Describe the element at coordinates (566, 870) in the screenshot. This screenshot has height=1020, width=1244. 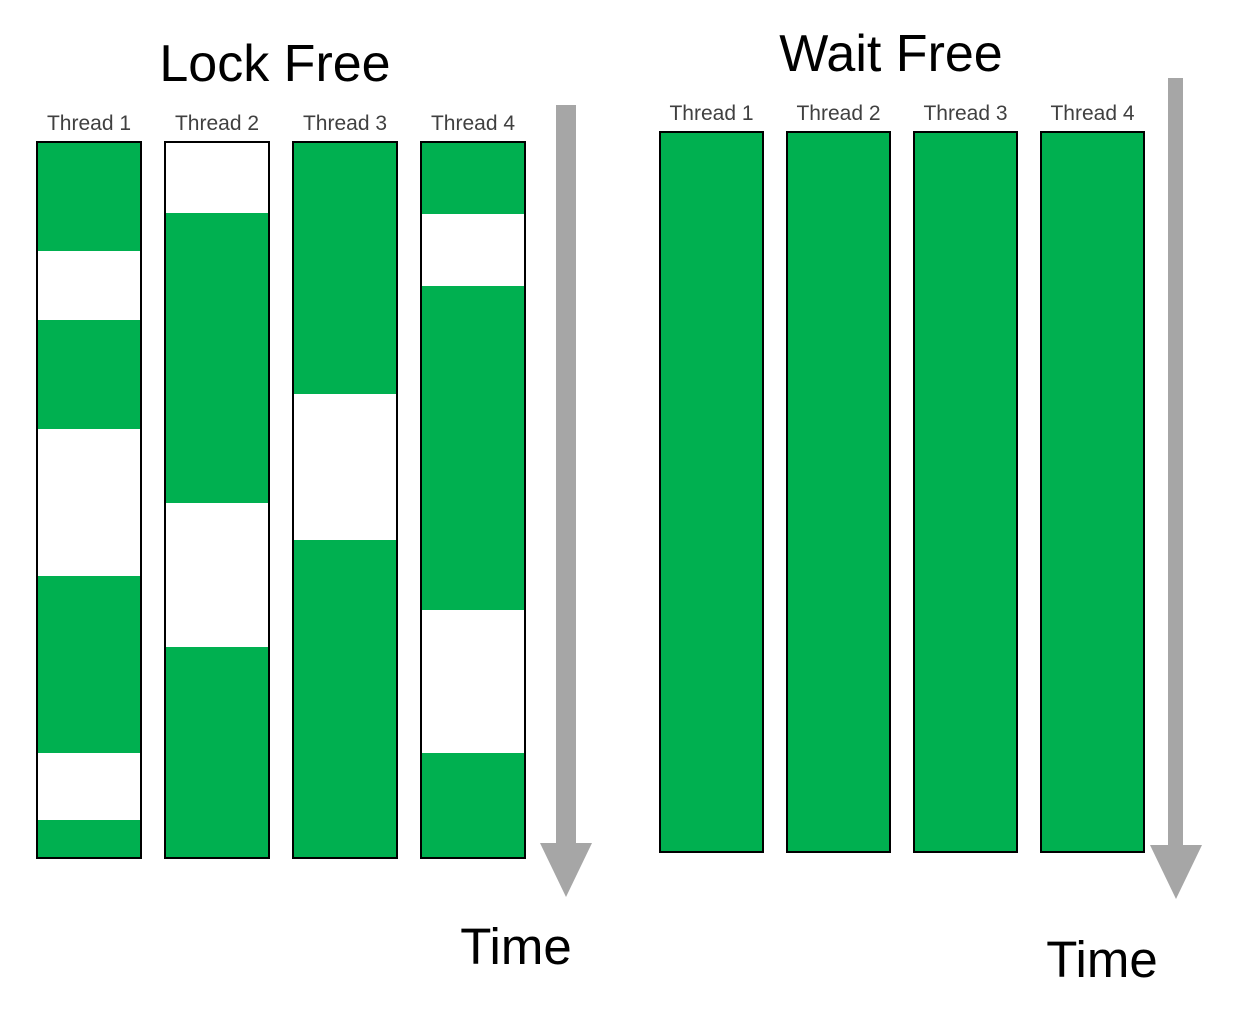
I see `time-arrow-head-left` at that location.